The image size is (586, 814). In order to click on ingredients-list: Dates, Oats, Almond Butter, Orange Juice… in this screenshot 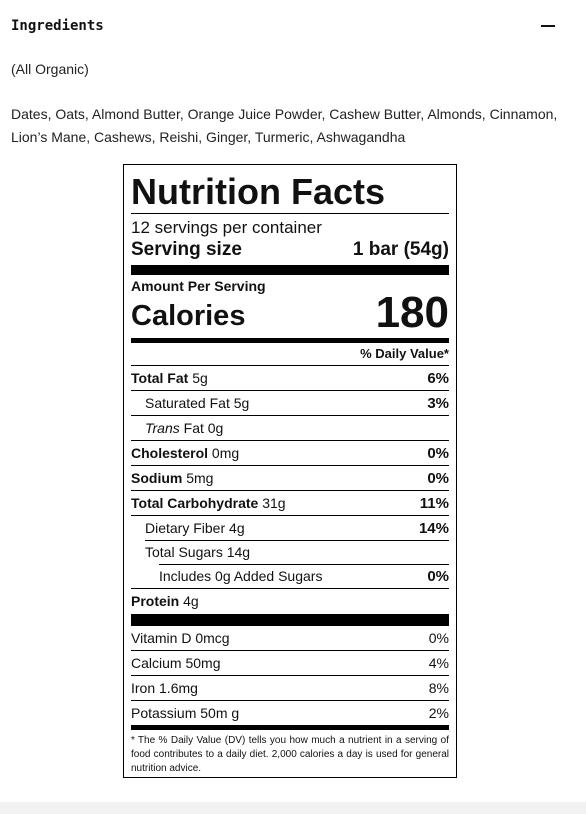, I will do `click(284, 125)`.